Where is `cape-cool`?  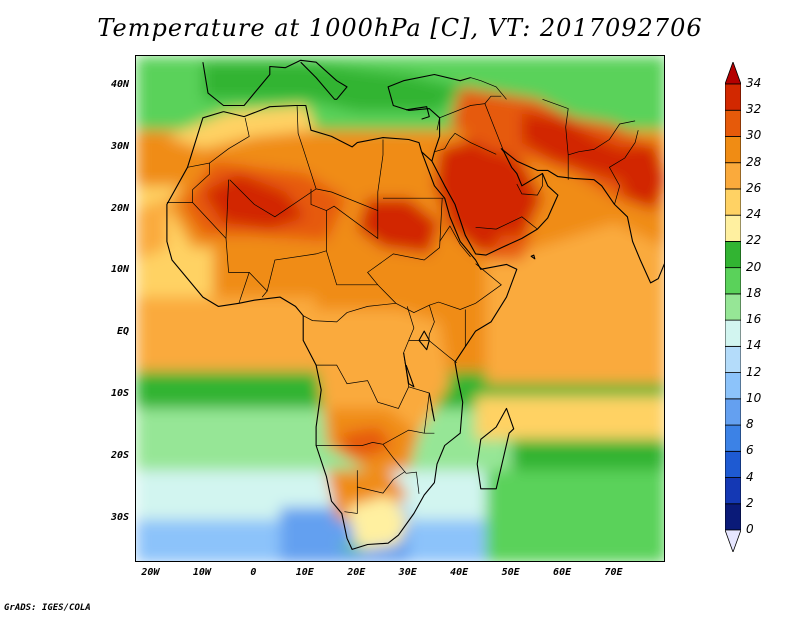
cape-cool is located at coordinates (352, 547).